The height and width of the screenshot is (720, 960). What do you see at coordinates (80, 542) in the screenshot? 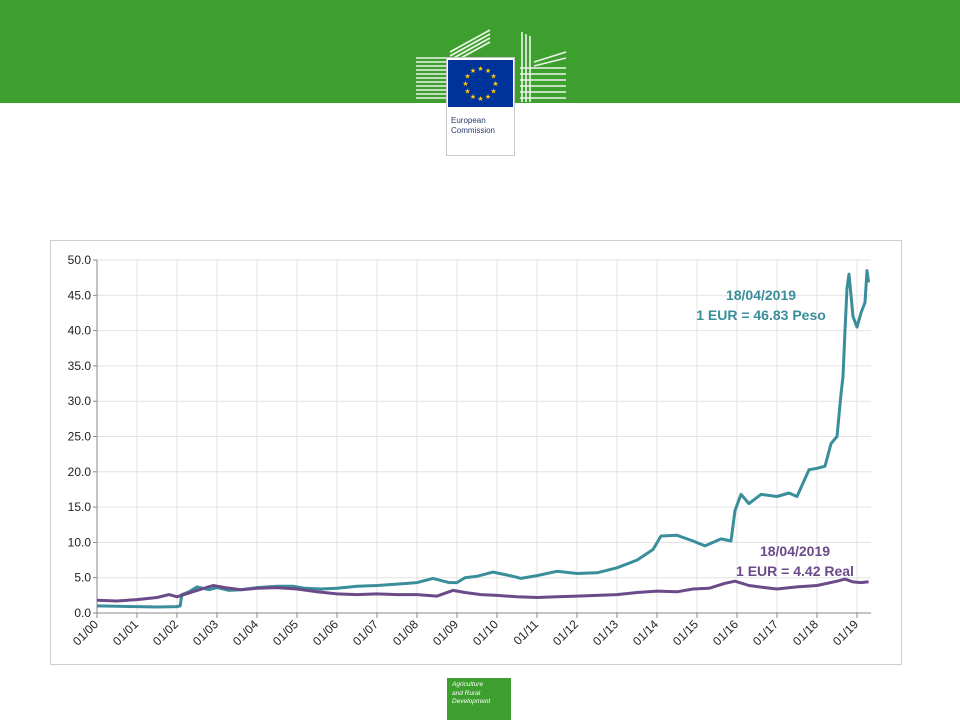
I see `y-tick-label: 10.0` at bounding box center [80, 542].